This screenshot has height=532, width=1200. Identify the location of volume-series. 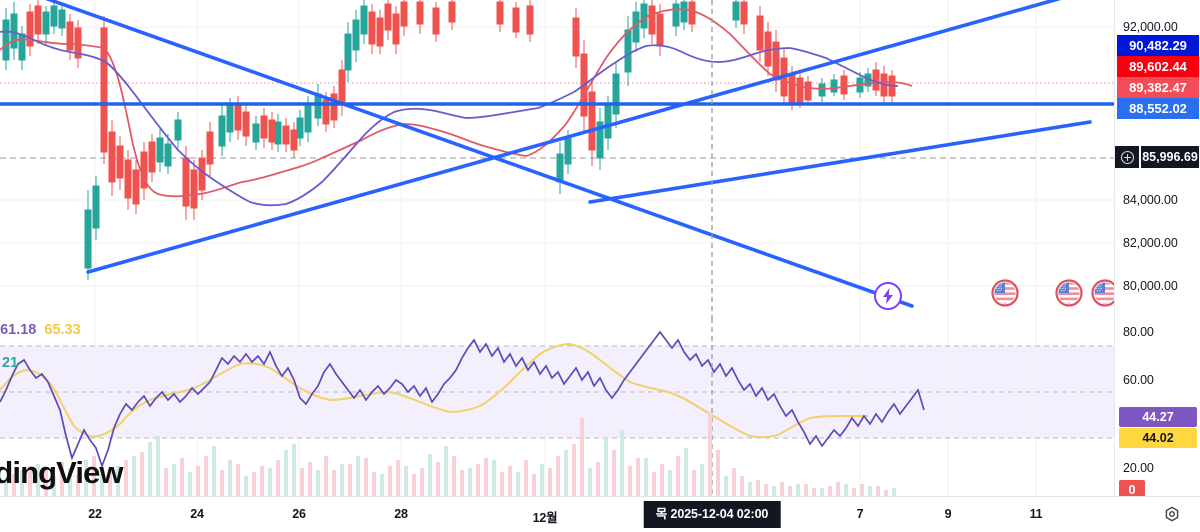
(450, 454).